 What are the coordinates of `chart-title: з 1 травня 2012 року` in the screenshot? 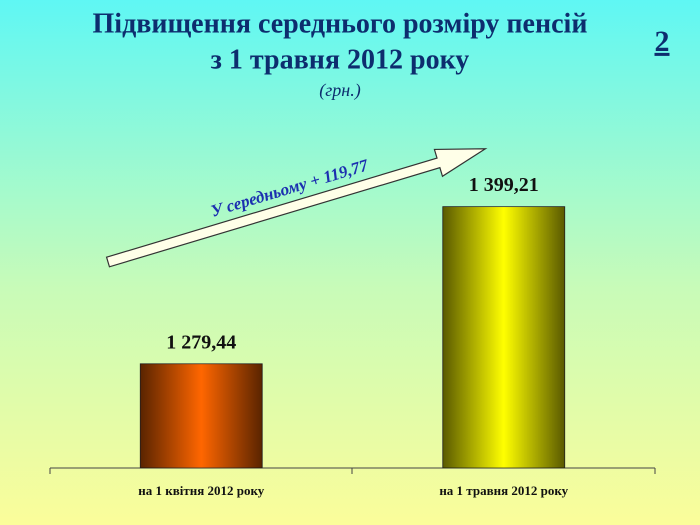 It's located at (340, 59).